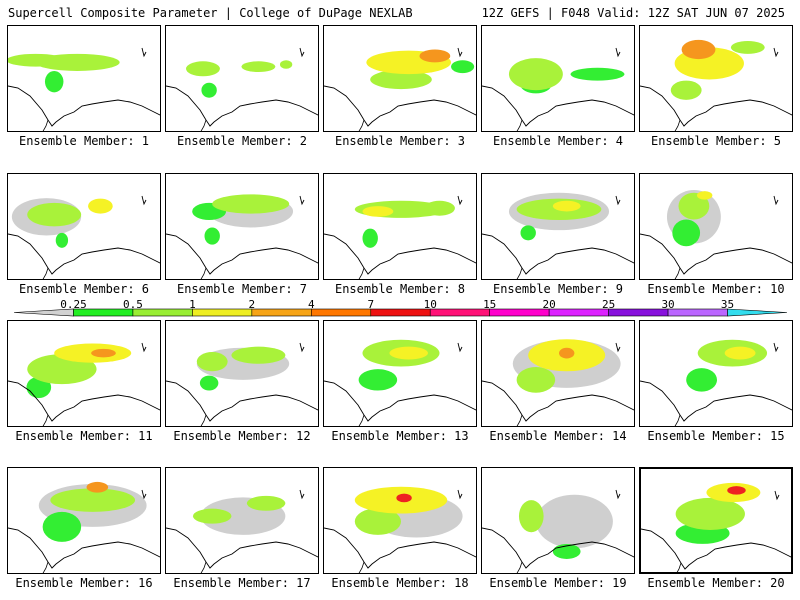  I want to click on colorbar-label: 25, so click(608, 304).